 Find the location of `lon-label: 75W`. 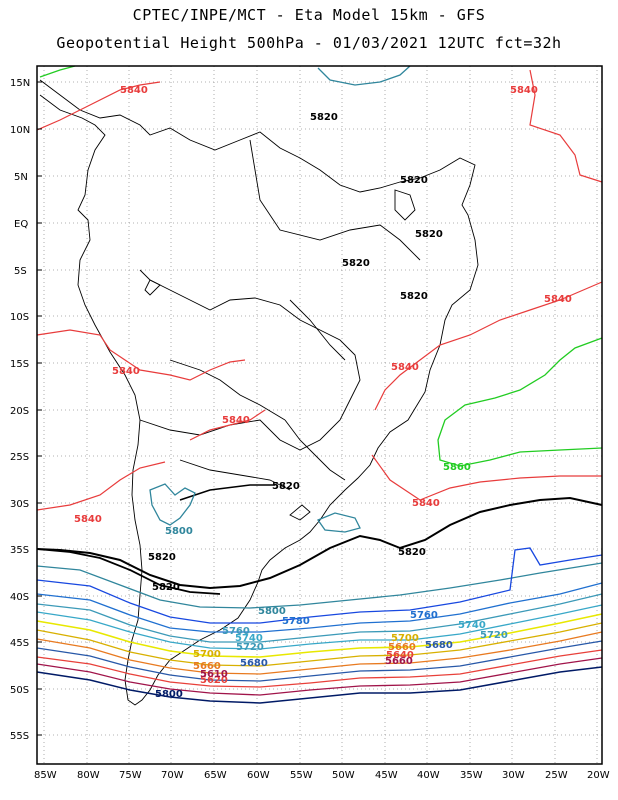

lon-label: 75W is located at coordinates (130, 775).